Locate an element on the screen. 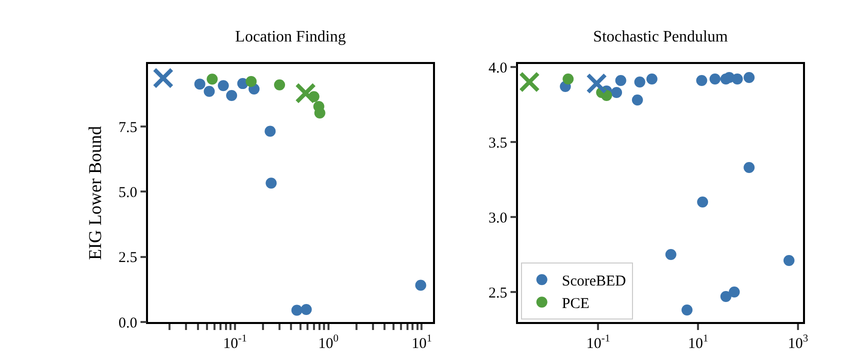 The image size is (852, 362). y-tick-label: 7.5 is located at coordinates (128, 128).